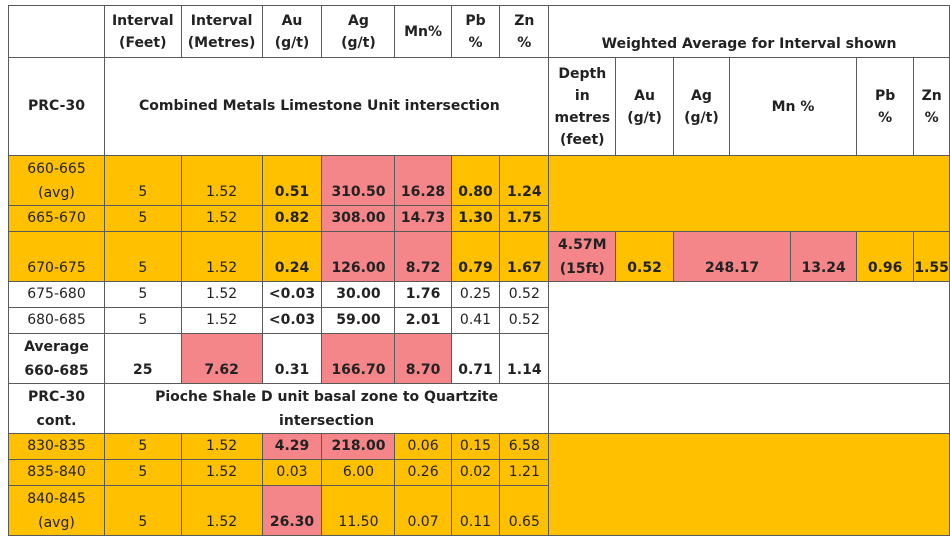 The height and width of the screenshot is (536, 950). What do you see at coordinates (701, 106) in the screenshot?
I see `wa-header-ag: Ag (g/t)` at bounding box center [701, 106].